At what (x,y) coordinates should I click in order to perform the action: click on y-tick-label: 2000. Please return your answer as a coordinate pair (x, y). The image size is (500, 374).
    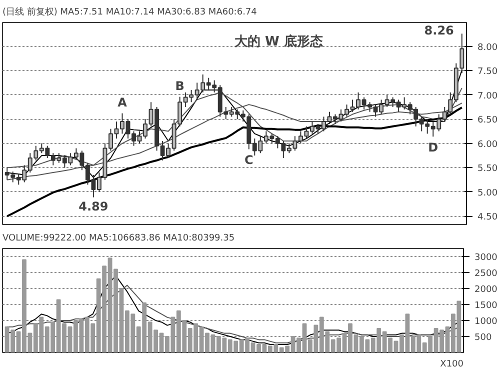
    Looking at the image, I should click on (486, 290).